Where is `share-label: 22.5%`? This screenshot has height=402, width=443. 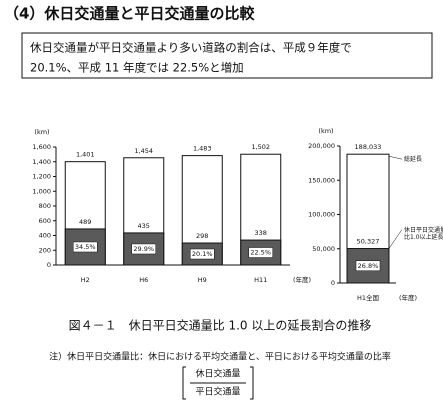
share-label: 22.5% is located at coordinates (260, 253).